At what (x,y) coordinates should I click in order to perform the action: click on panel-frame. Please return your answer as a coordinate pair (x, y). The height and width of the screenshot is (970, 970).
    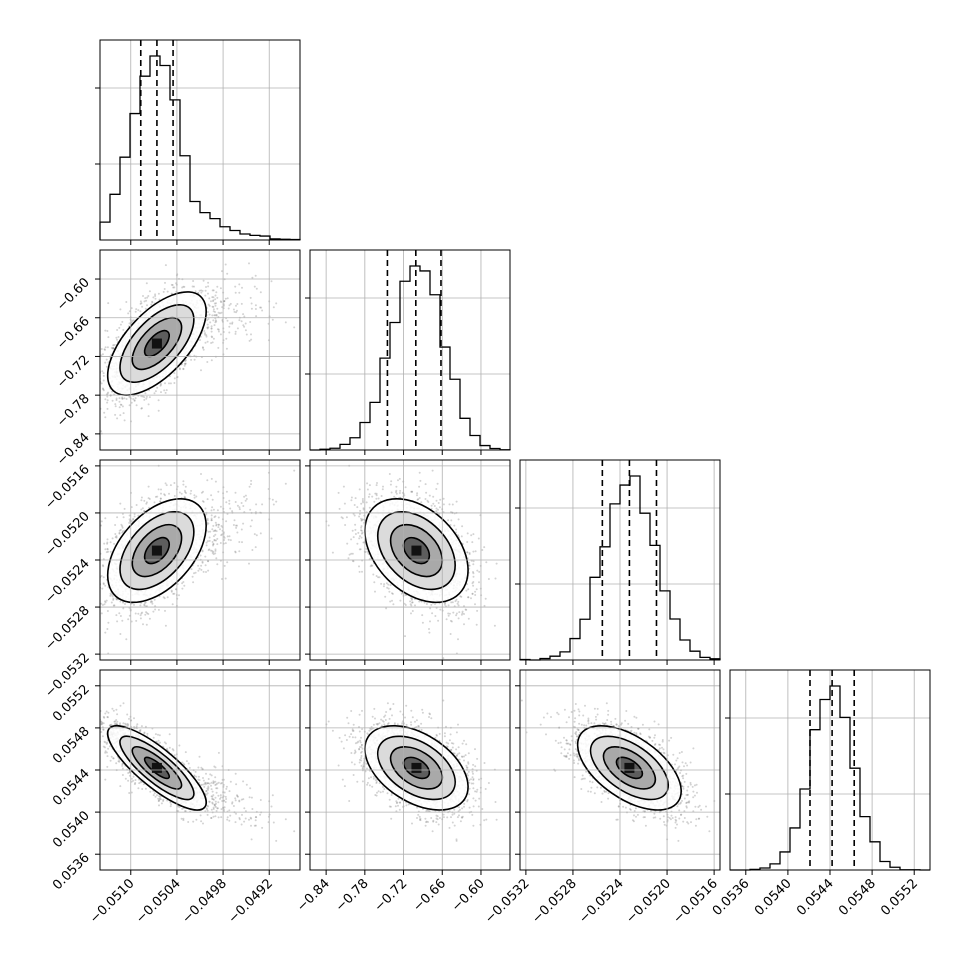
    Looking at the image, I should click on (200, 350).